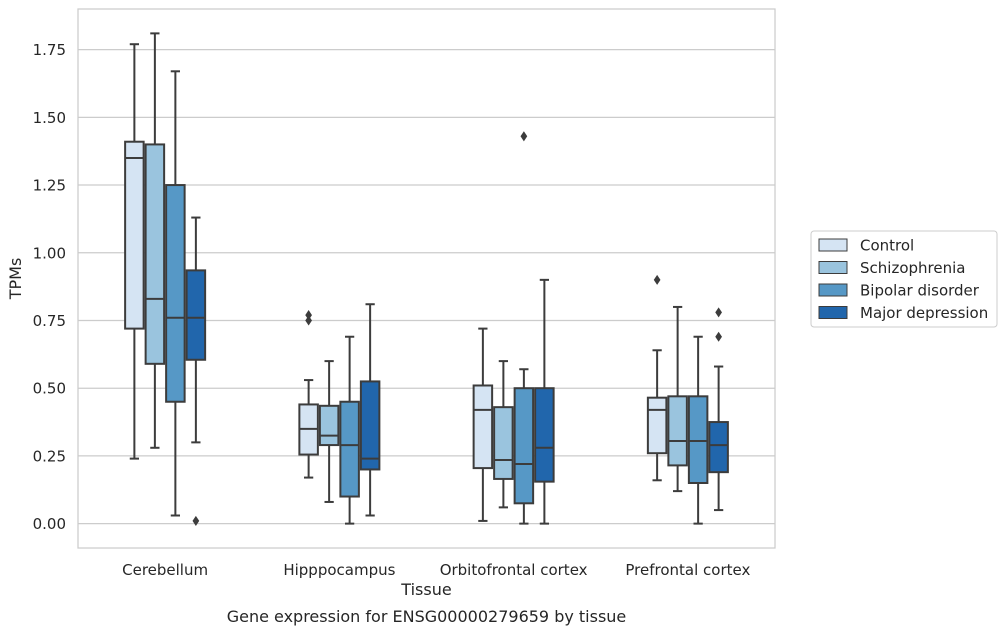 The height and width of the screenshot is (638, 1007). What do you see at coordinates (920, 291) in the screenshot?
I see `legend-label: Bipolar disorder` at bounding box center [920, 291].